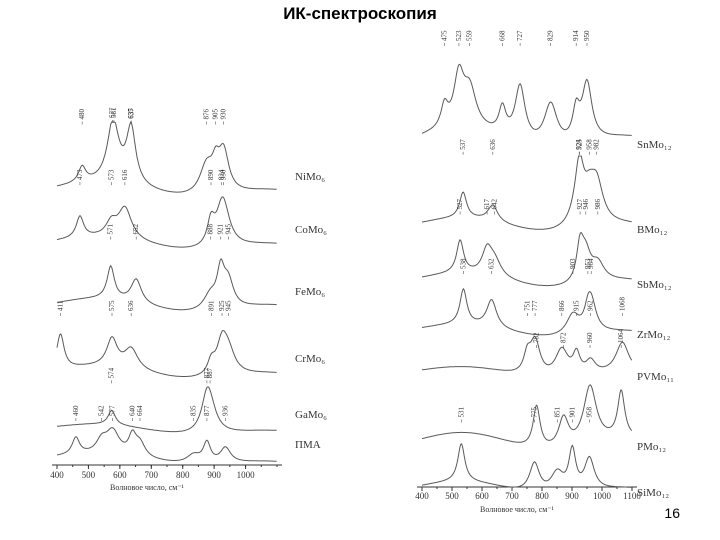  I want to click on series-label-nimo-: NiMo₆, so click(310, 177).